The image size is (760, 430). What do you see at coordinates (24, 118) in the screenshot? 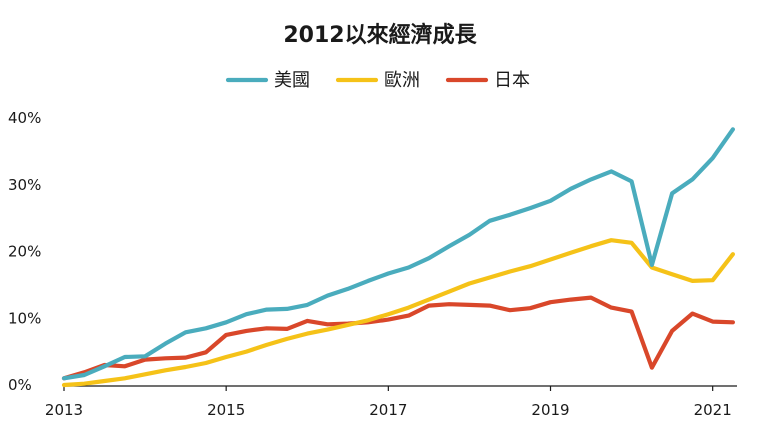
I see `y-tick-label-4: 40%` at bounding box center [24, 118].